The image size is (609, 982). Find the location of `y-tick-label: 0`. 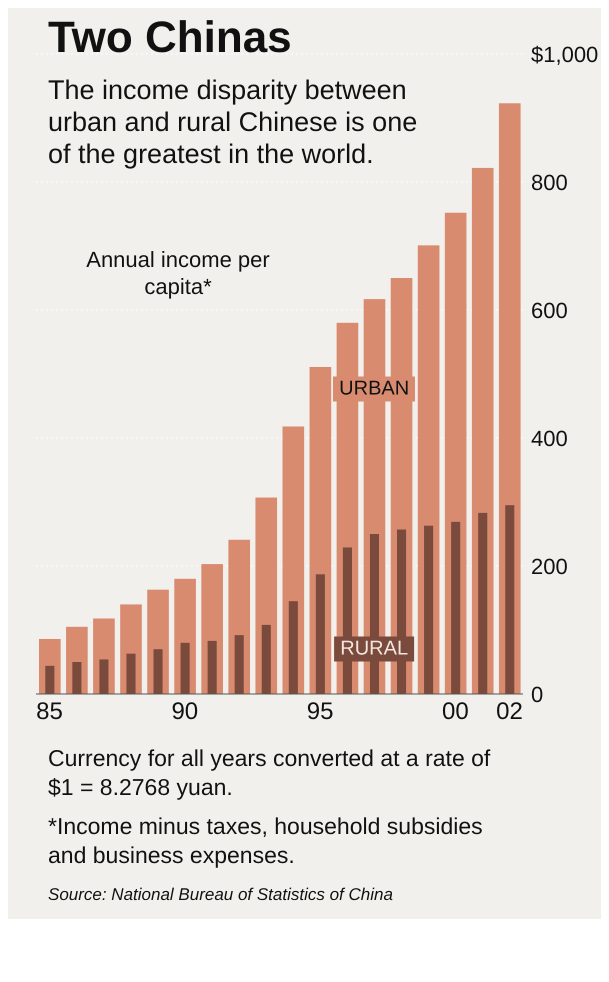

y-tick-label: 0 is located at coordinates (537, 694).